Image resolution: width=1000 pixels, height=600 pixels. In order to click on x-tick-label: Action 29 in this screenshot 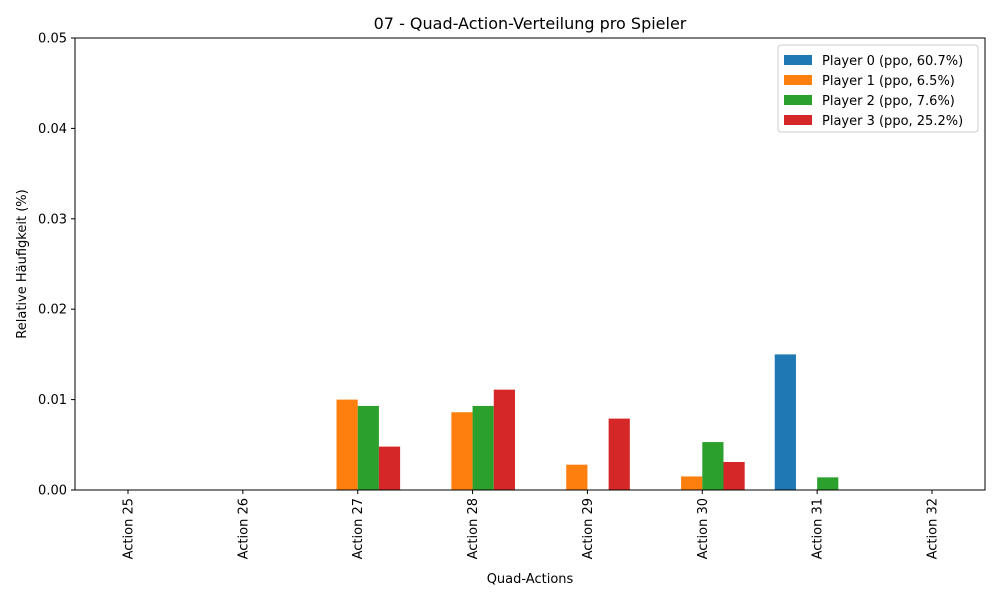, I will do `click(588, 528)`.